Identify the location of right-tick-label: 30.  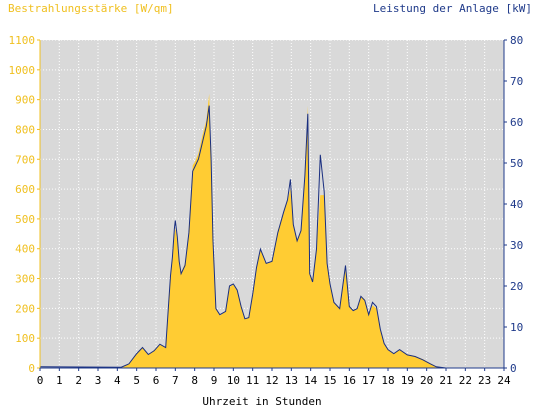
(516, 245).